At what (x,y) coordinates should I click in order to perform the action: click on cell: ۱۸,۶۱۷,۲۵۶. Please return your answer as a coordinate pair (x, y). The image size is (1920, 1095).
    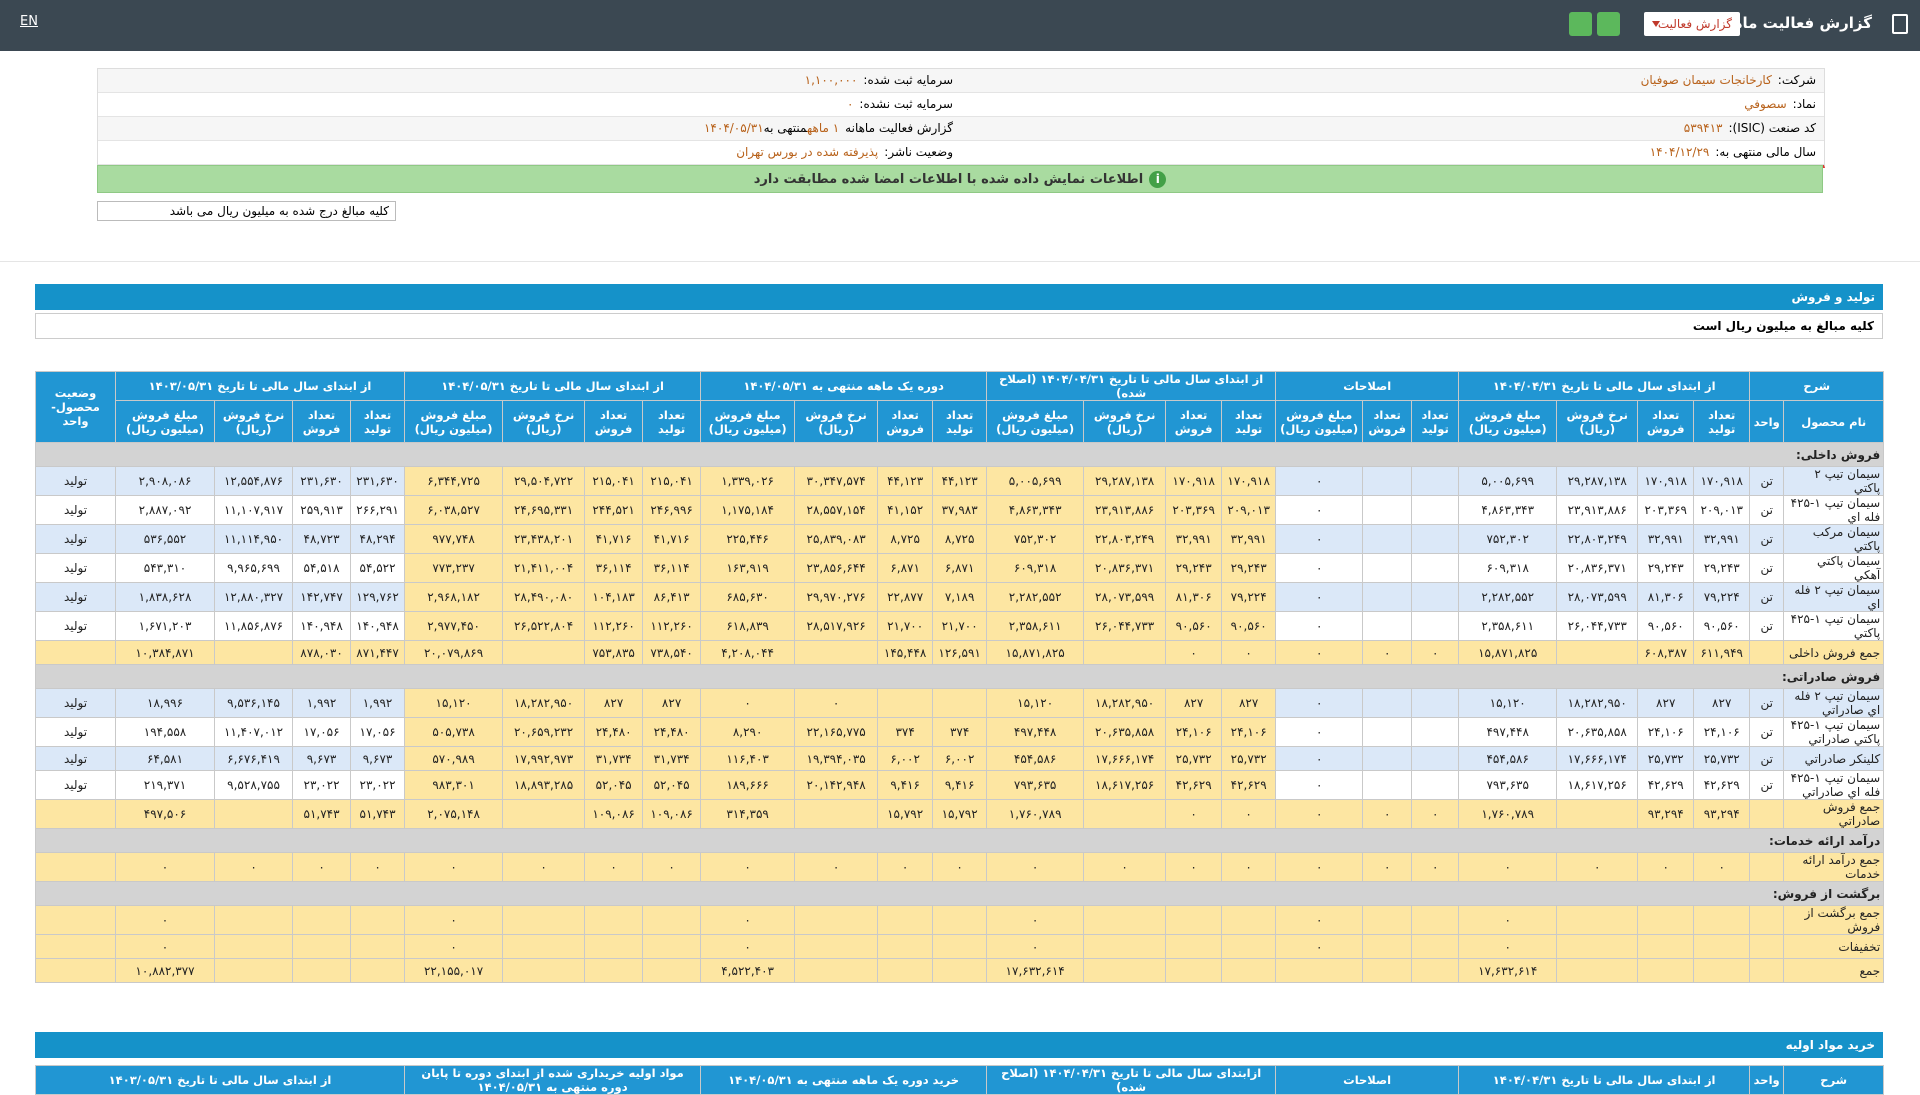
    Looking at the image, I should click on (1597, 785).